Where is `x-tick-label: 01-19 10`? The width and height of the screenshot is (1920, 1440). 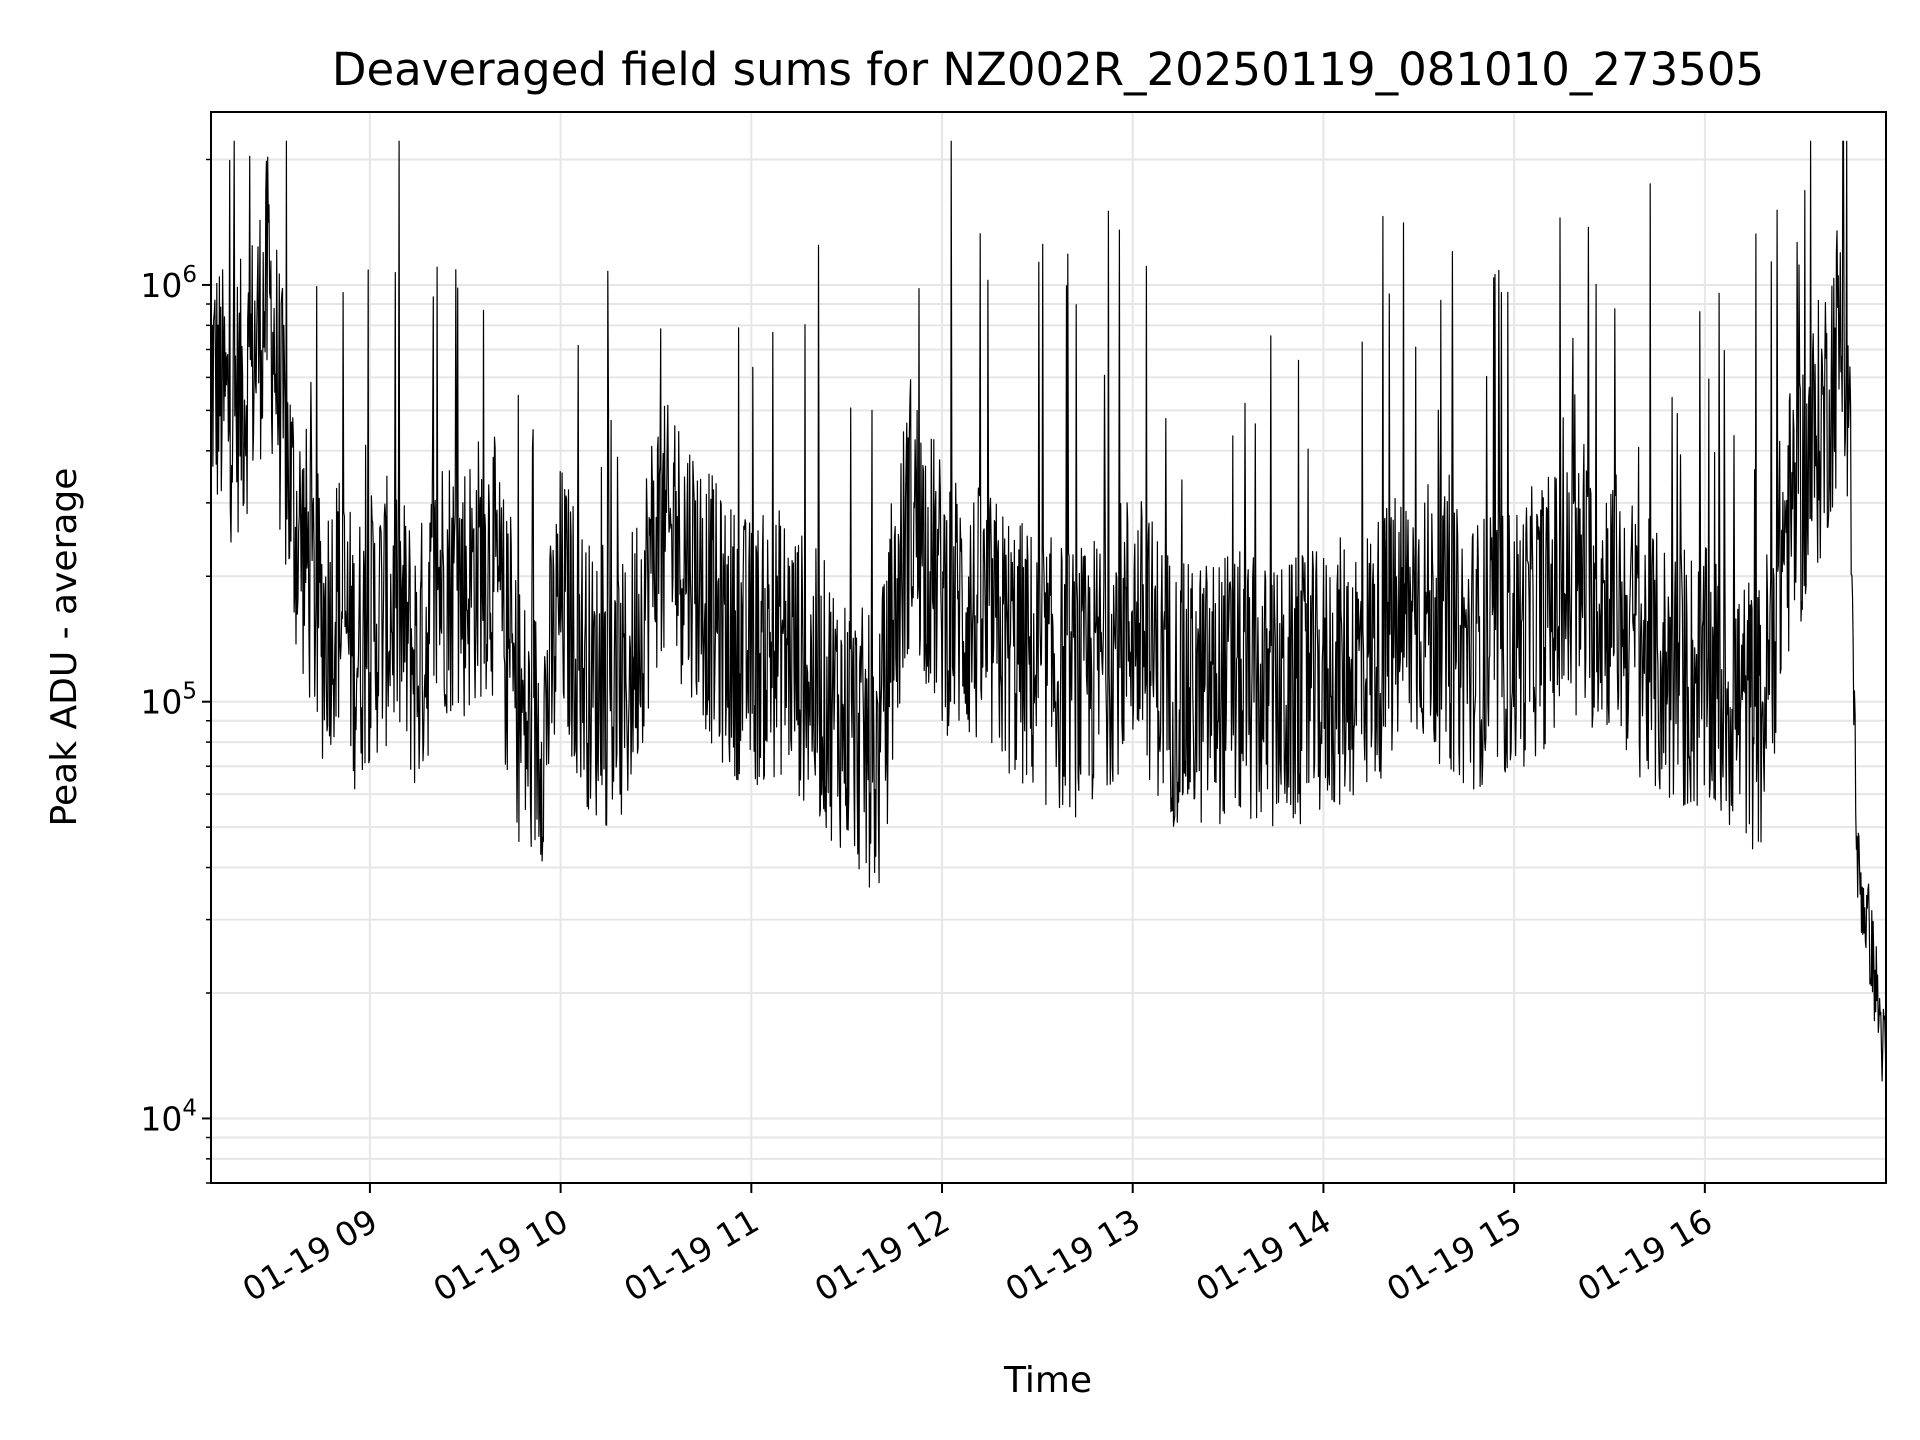 x-tick-label: 01-19 10 is located at coordinates (501, 1255).